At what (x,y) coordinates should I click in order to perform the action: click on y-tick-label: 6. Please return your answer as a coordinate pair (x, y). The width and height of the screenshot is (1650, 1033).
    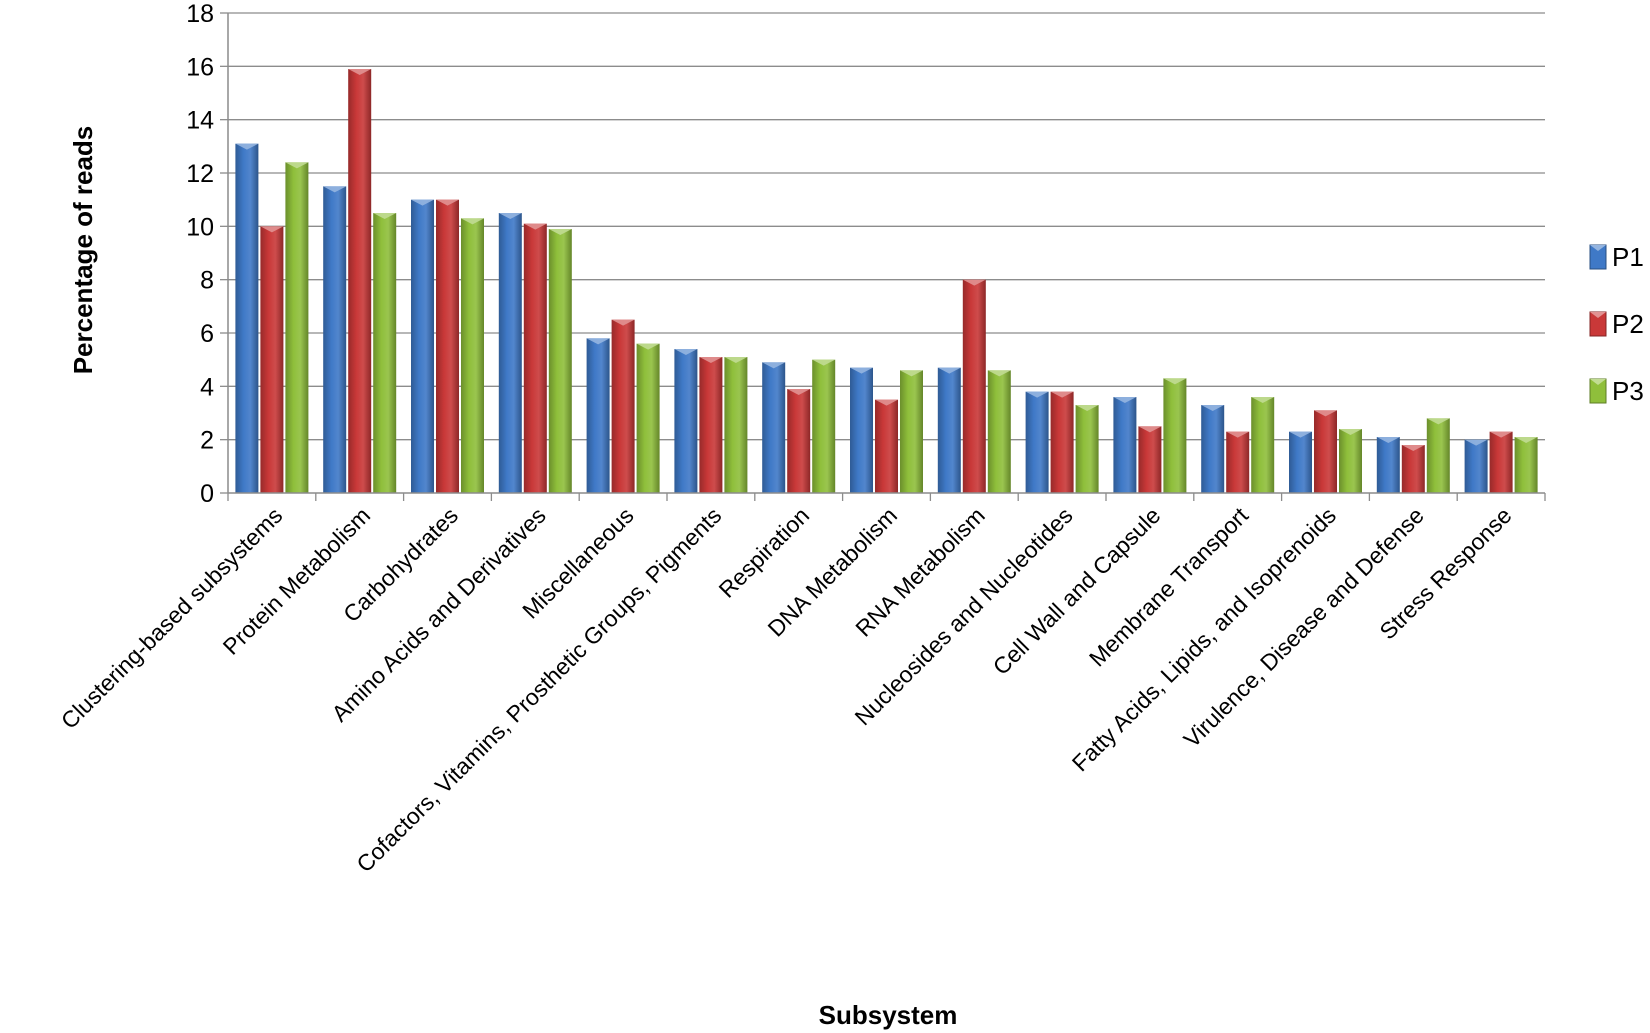
    Looking at the image, I should click on (207, 334).